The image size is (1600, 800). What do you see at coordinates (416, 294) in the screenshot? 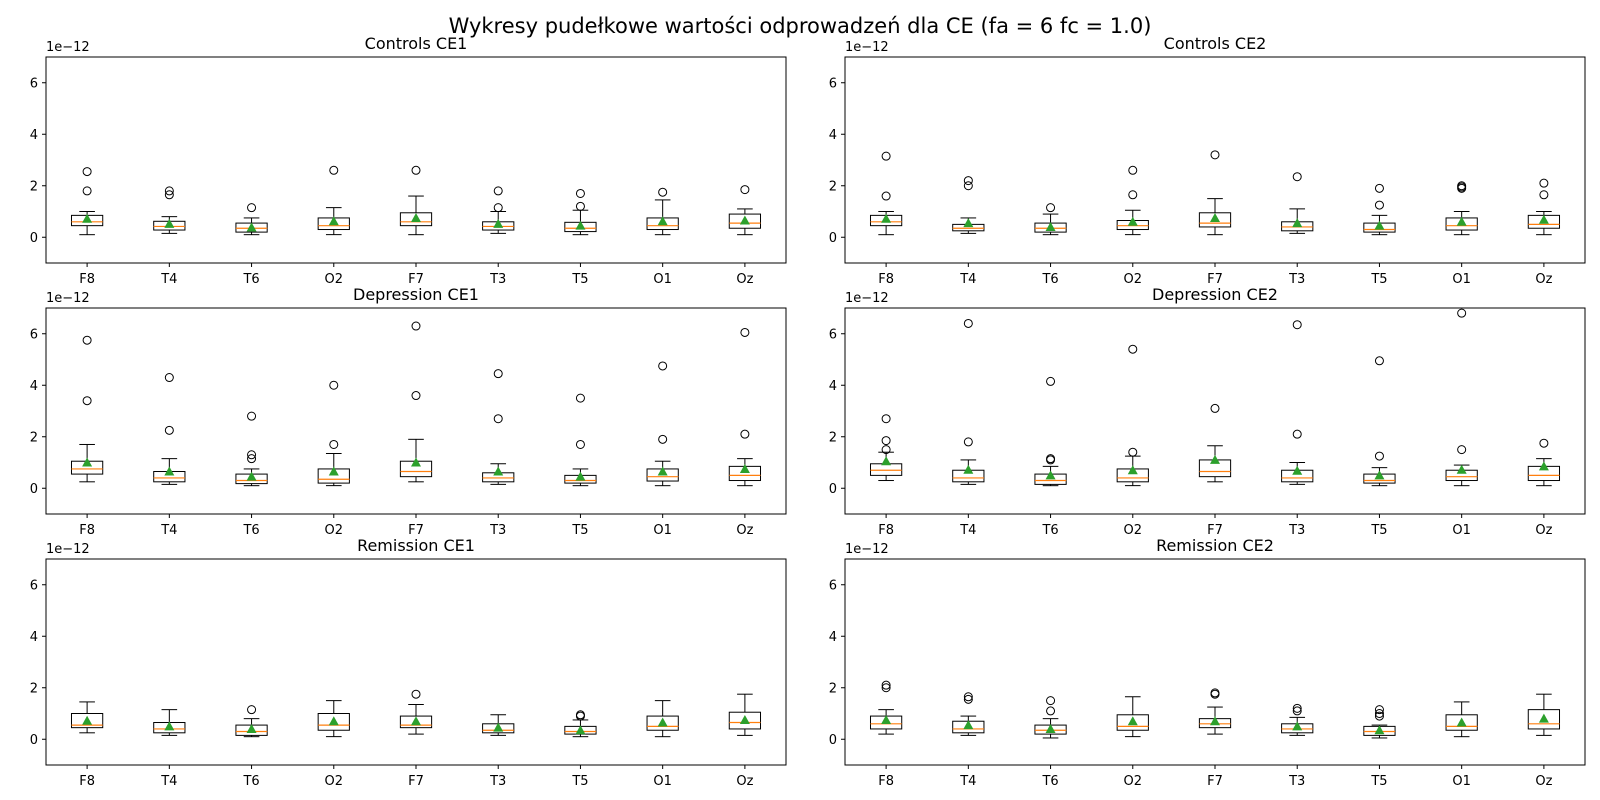
I see `subplot-title: Depression CE1` at bounding box center [416, 294].